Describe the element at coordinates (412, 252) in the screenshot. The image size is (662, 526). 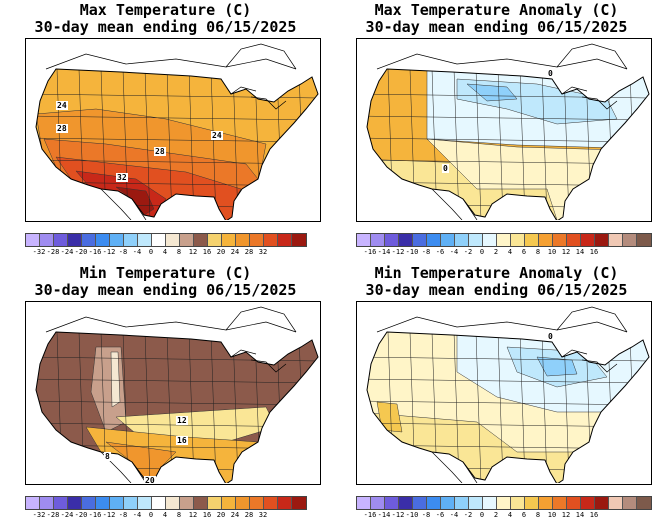
I see `colorbar-tick-label: -10` at that location.